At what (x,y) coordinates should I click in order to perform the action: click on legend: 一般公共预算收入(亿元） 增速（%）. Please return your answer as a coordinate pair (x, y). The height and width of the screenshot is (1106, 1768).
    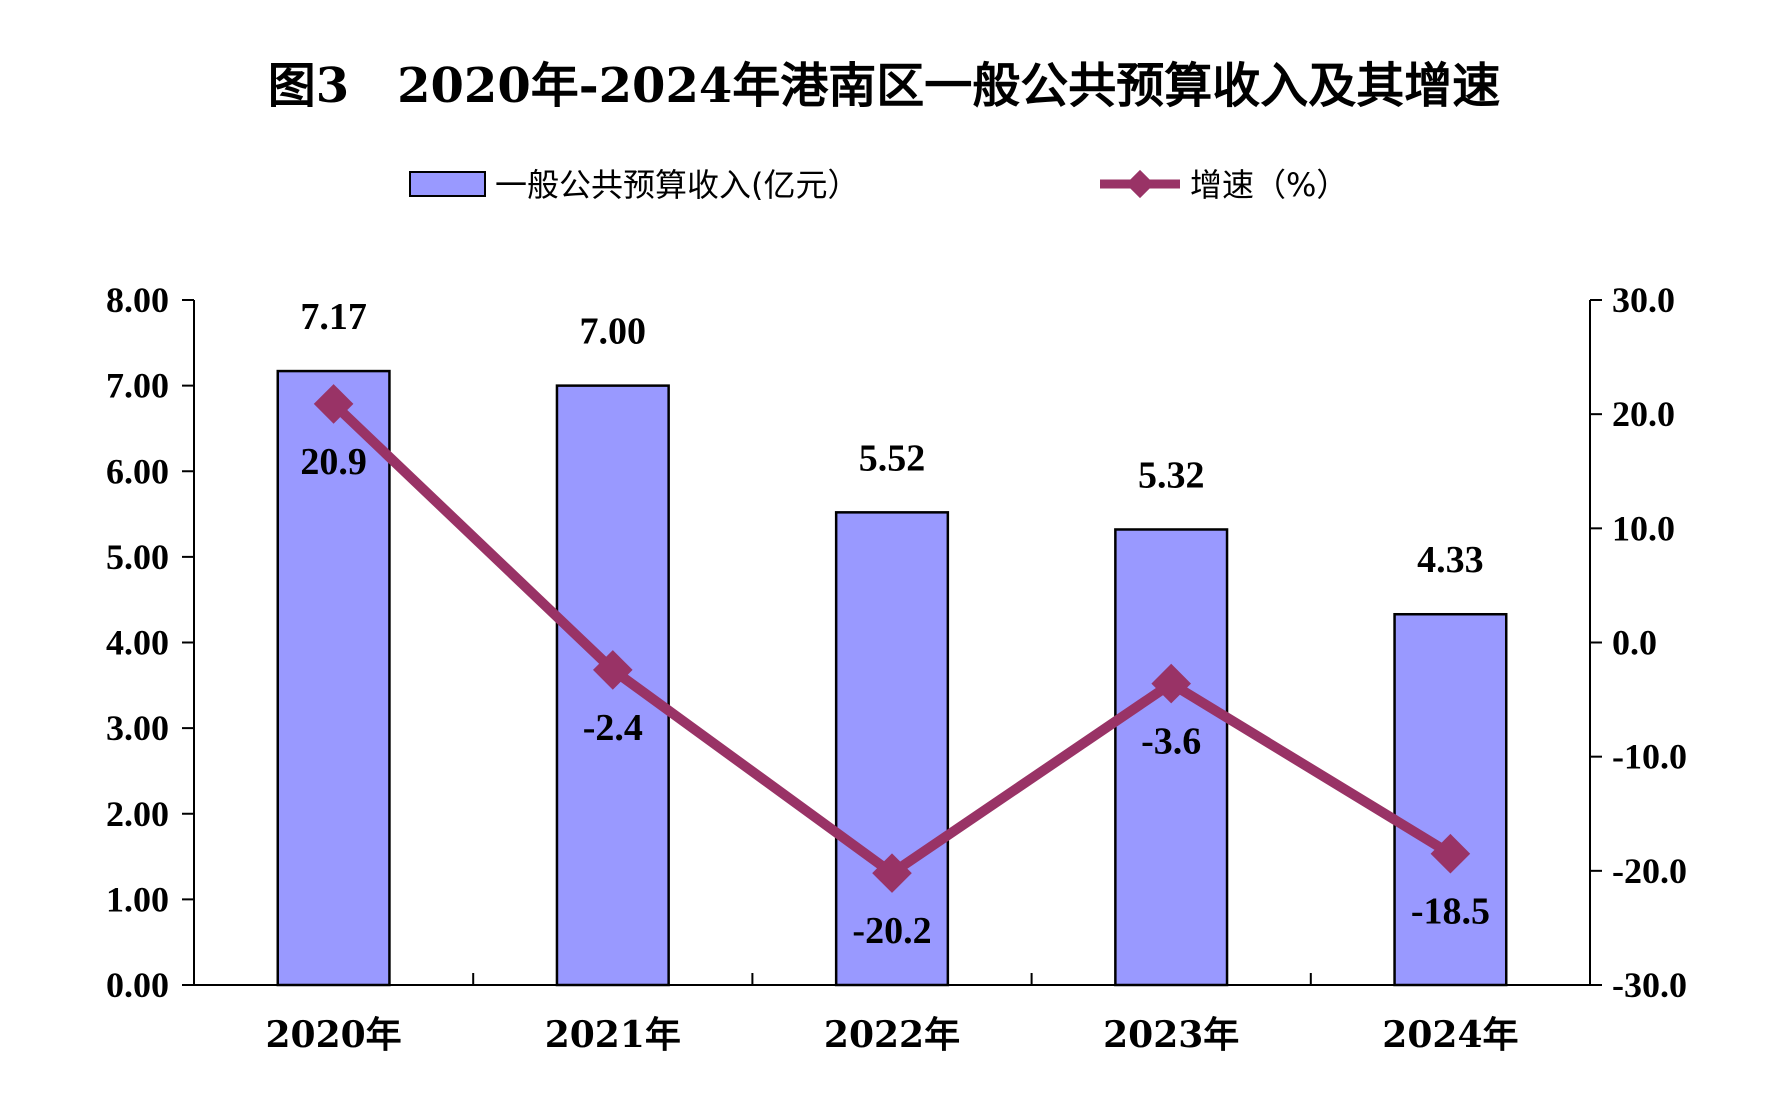
    Looking at the image, I should click on (878, 185).